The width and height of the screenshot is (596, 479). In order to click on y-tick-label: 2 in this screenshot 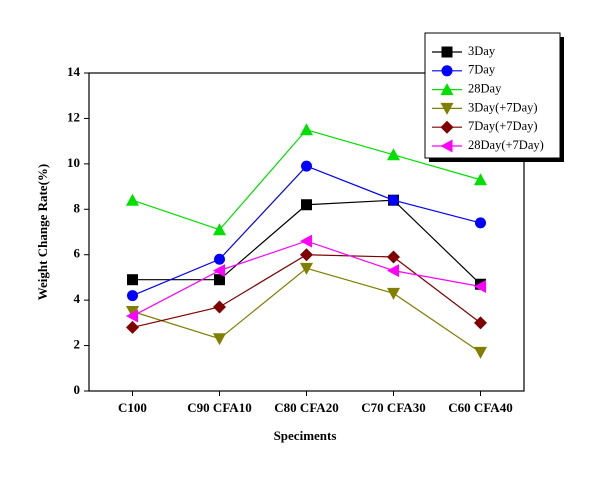, I will do `click(77, 344)`.